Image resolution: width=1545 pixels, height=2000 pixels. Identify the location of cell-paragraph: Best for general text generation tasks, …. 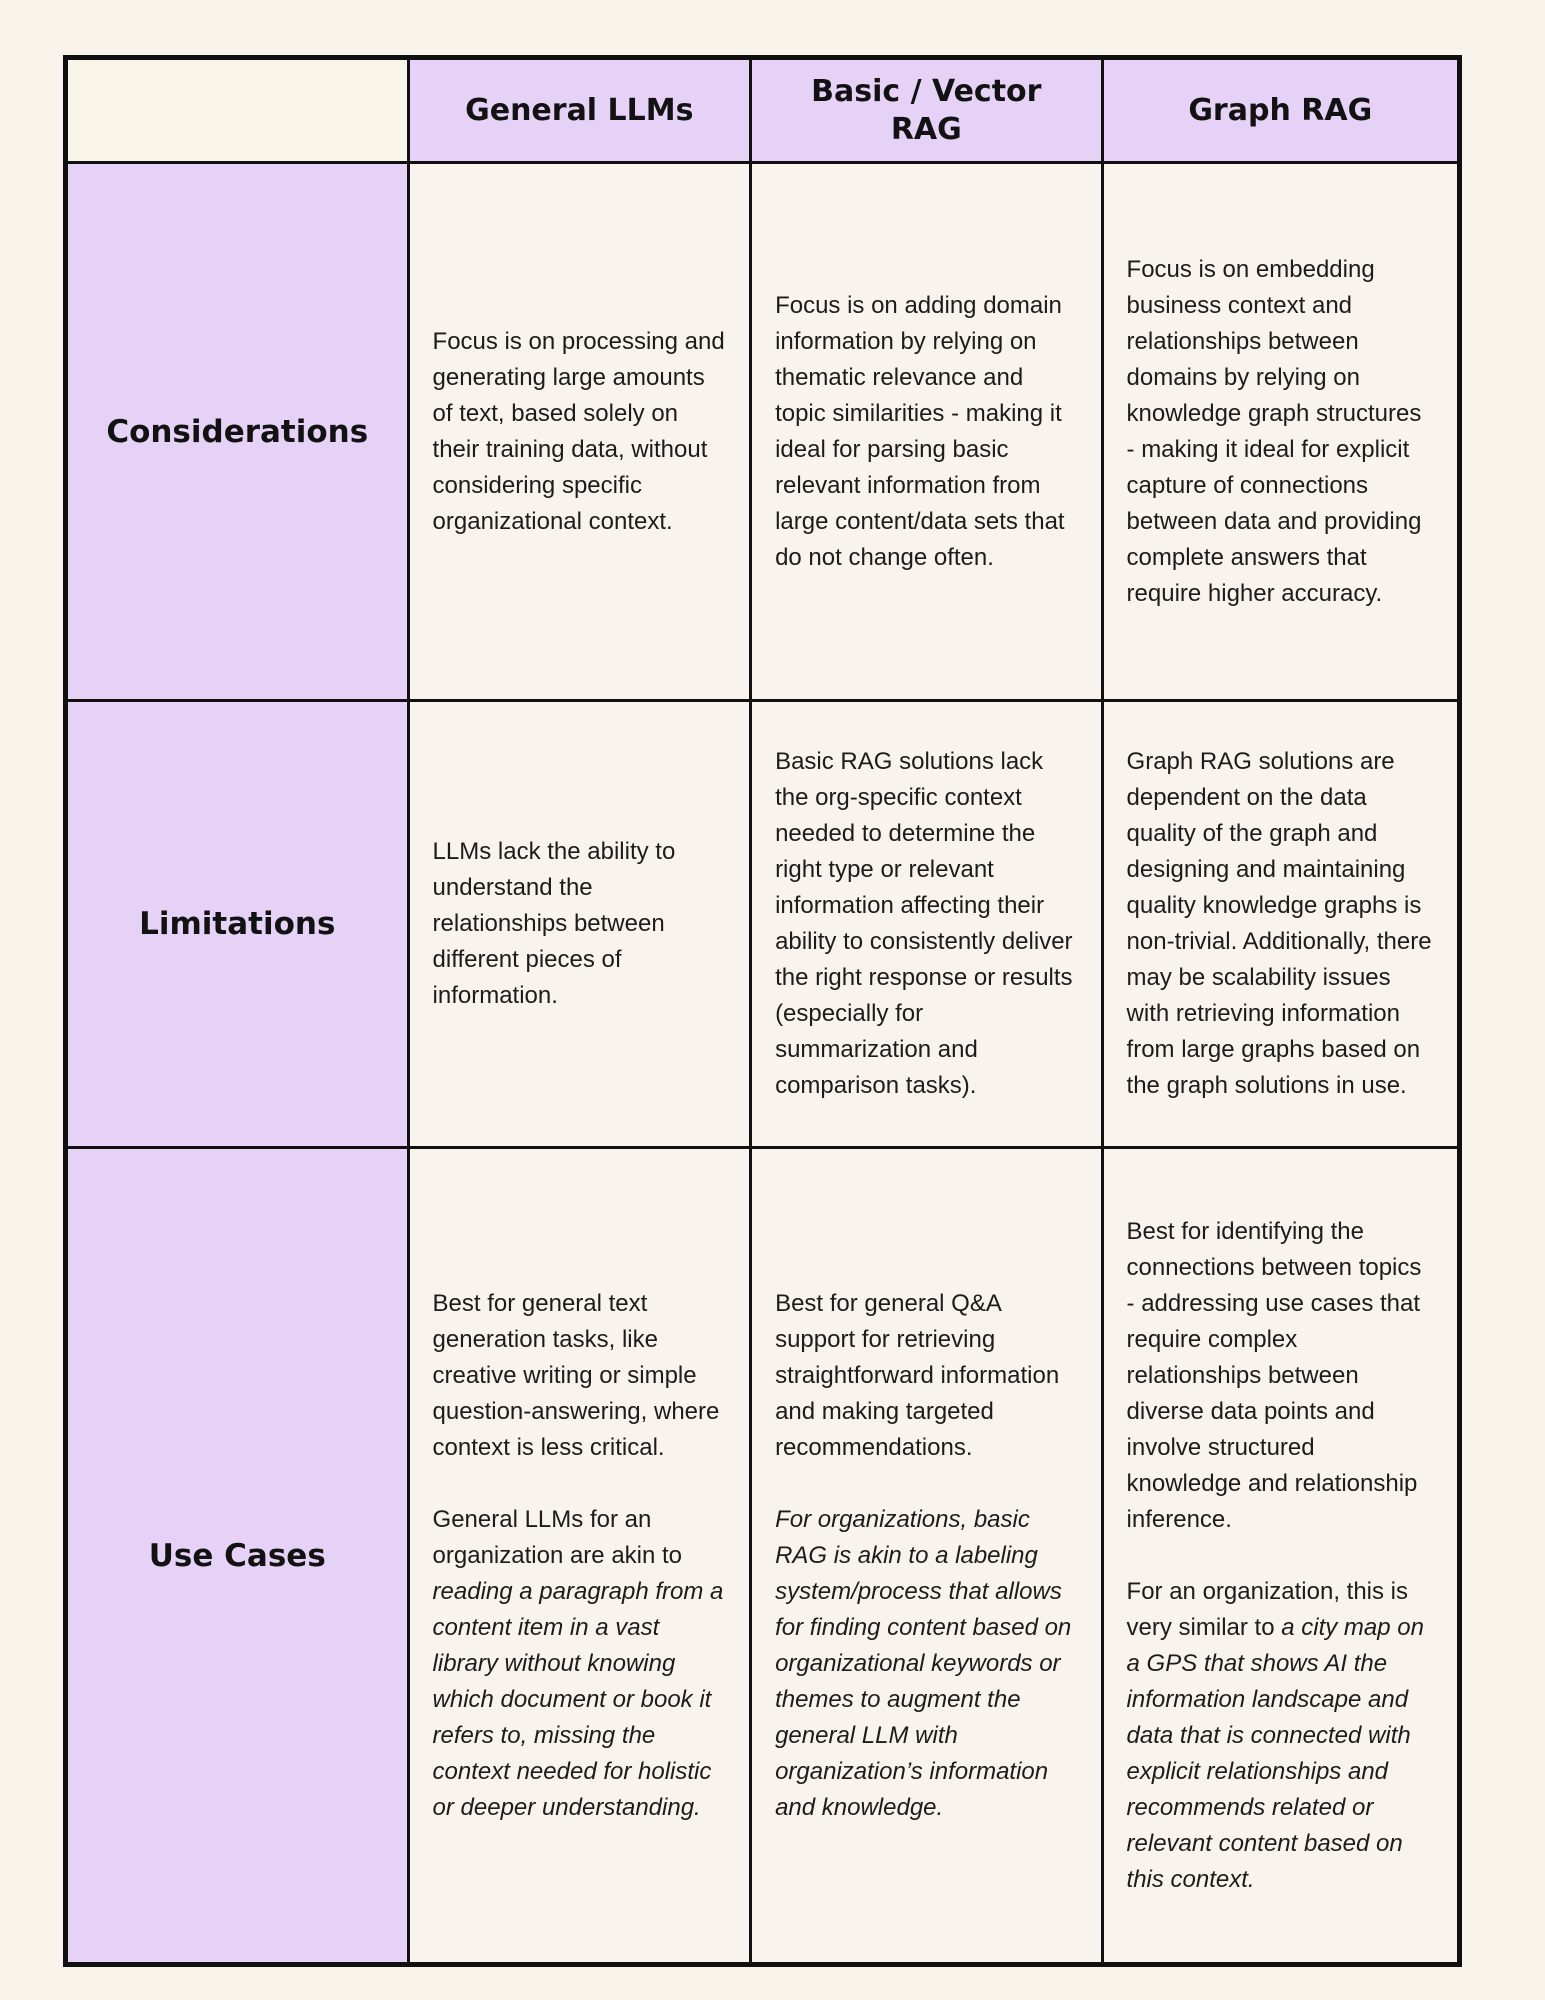
(576, 1375).